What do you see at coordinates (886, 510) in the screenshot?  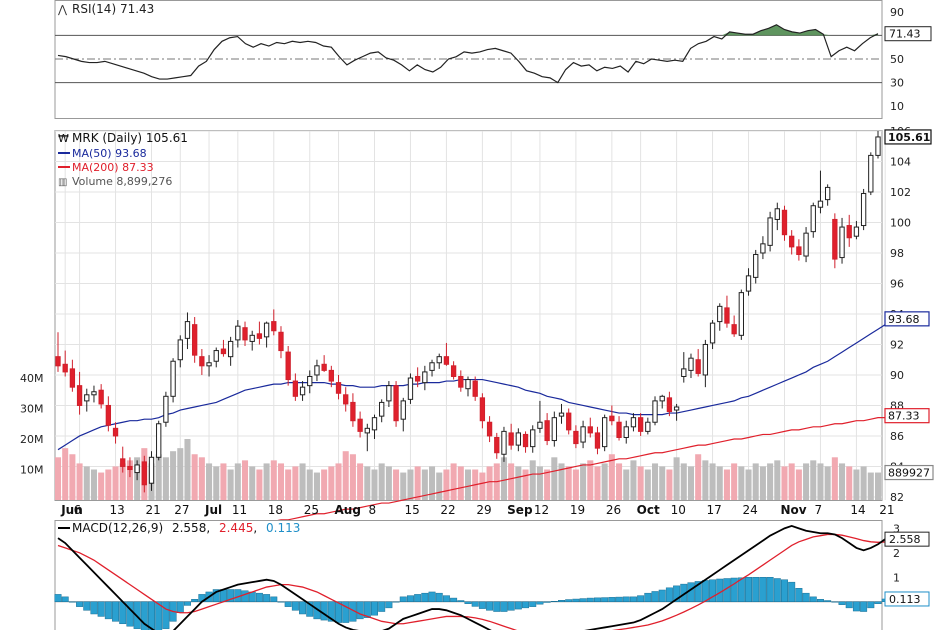 I see `date-tick-label: 21` at bounding box center [886, 510].